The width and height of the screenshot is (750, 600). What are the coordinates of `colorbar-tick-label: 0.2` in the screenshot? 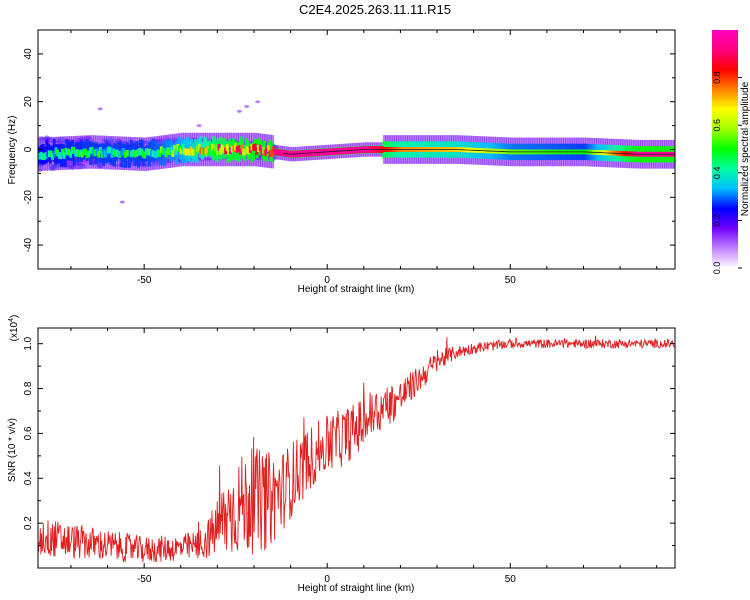 It's located at (717, 220).